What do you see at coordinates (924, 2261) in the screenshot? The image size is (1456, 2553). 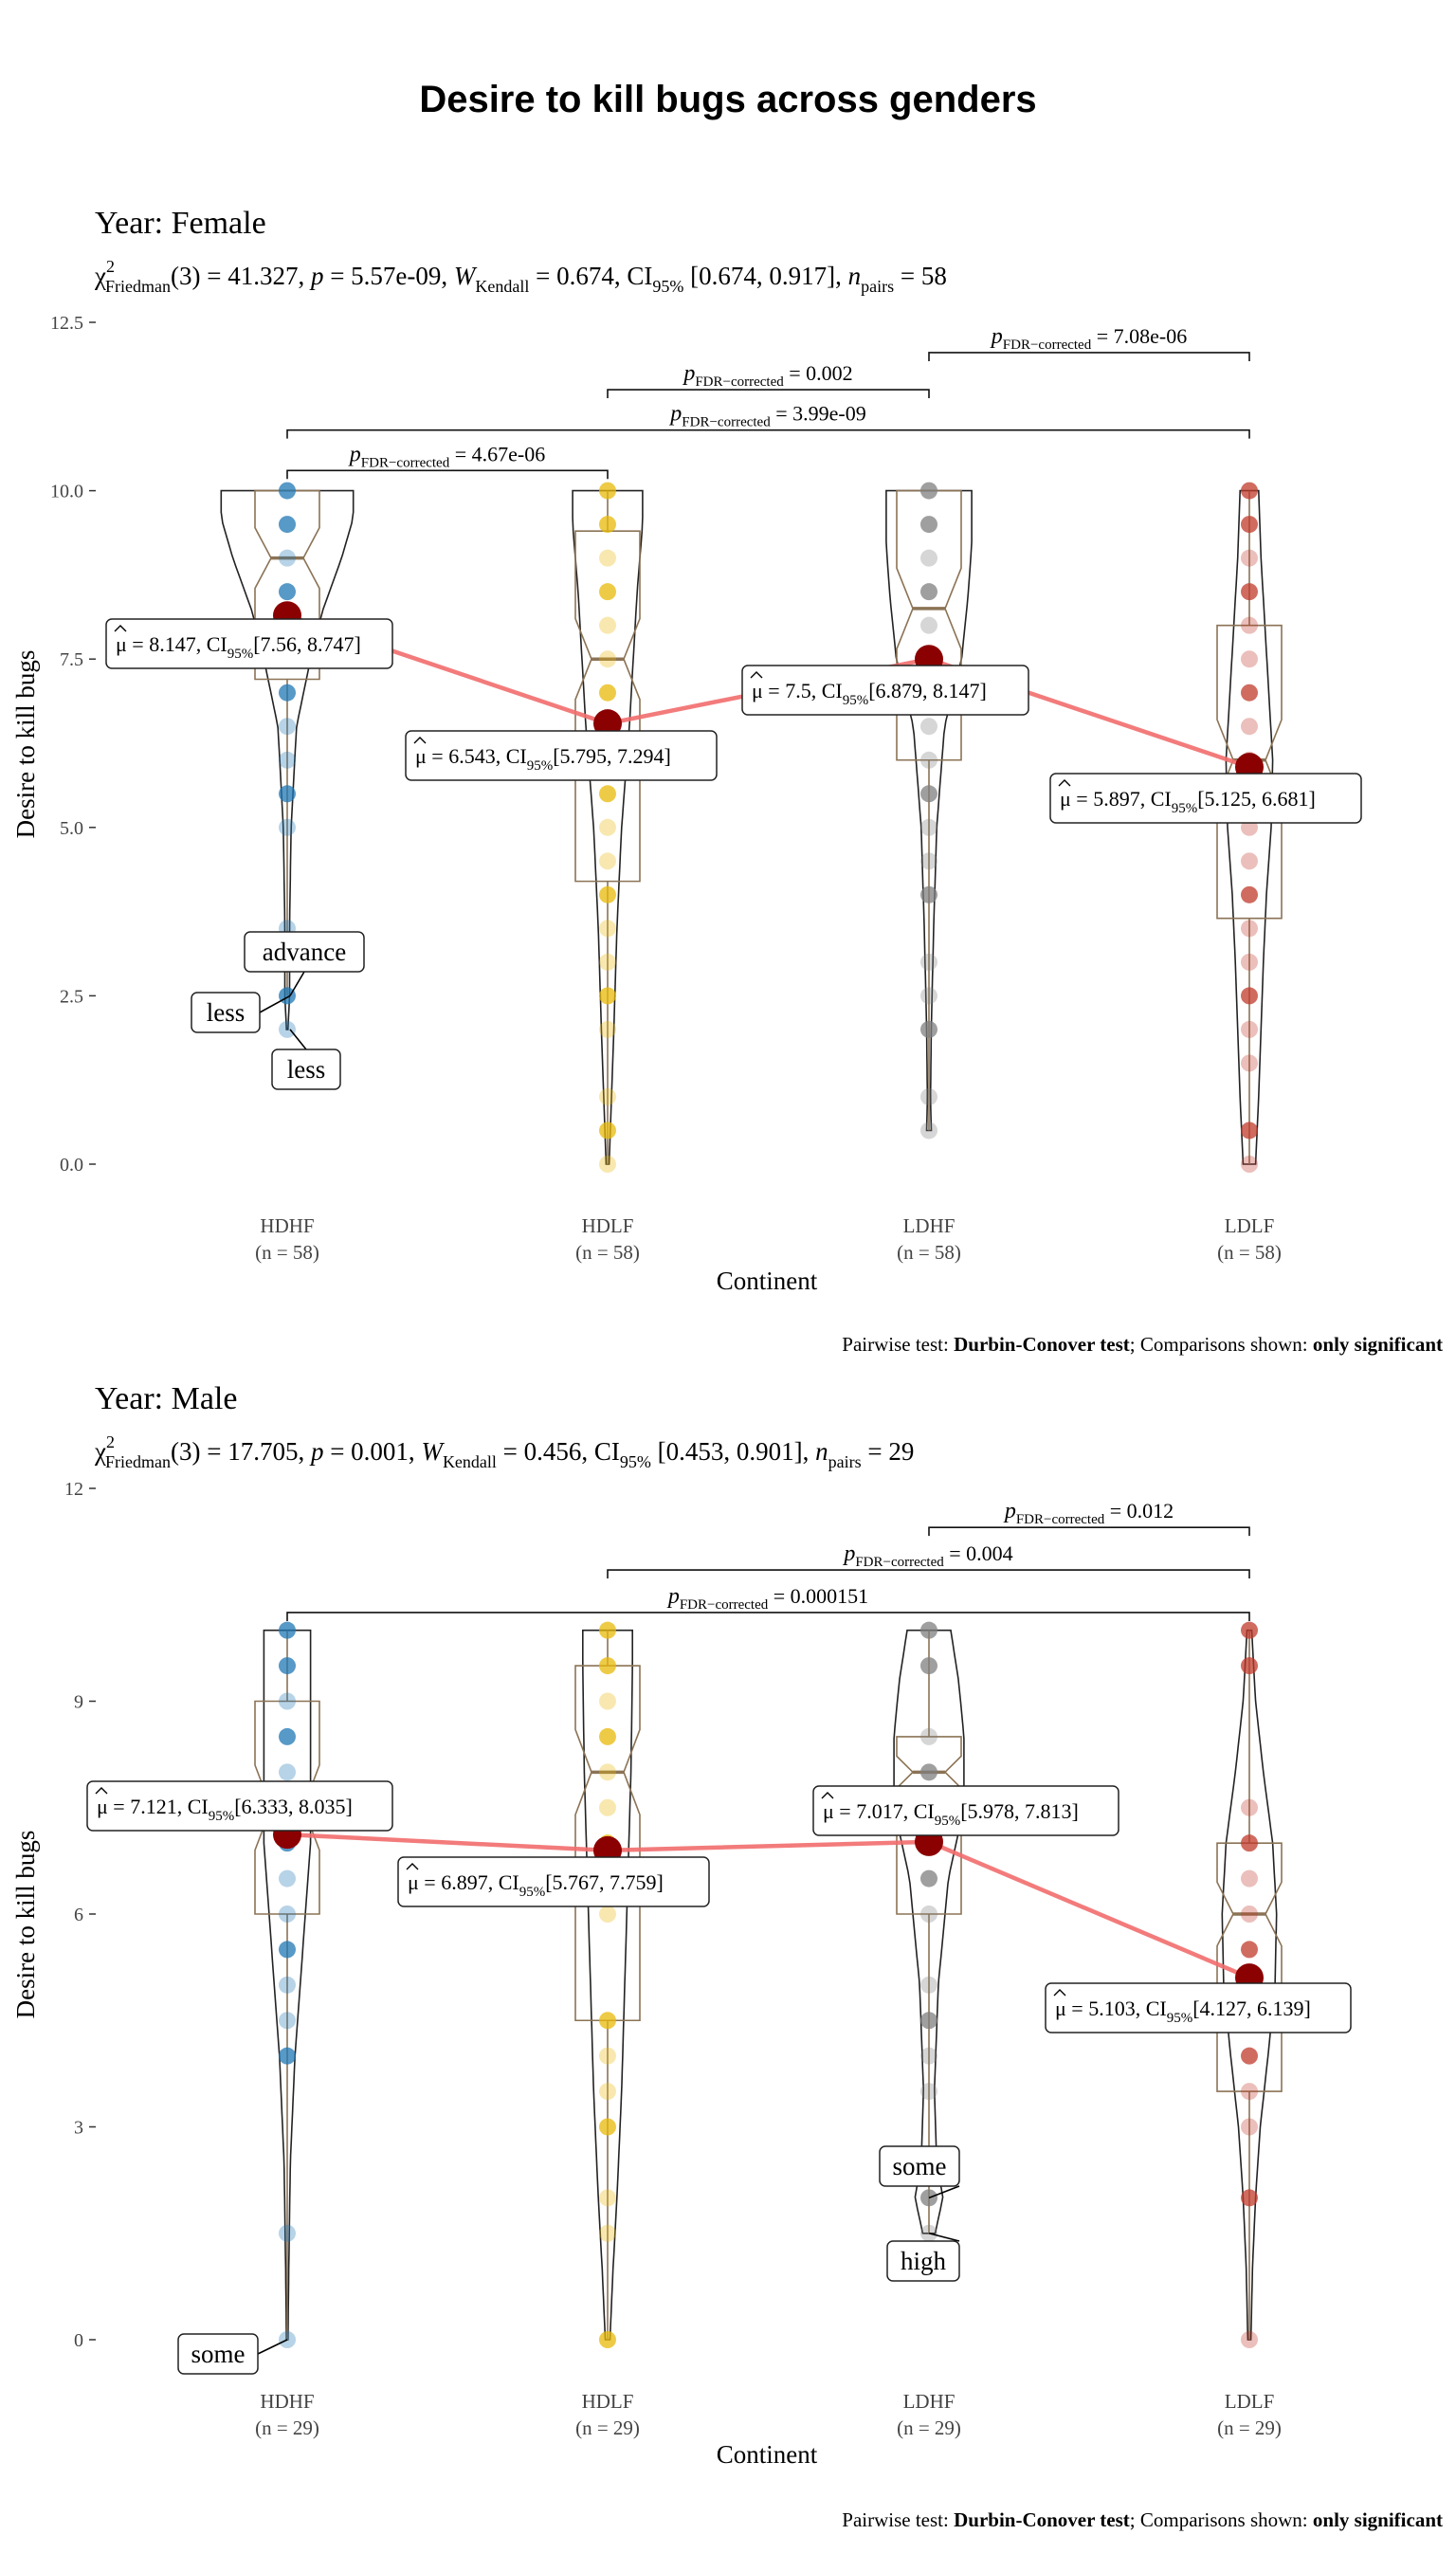 I see `outlier-label: high` at bounding box center [924, 2261].